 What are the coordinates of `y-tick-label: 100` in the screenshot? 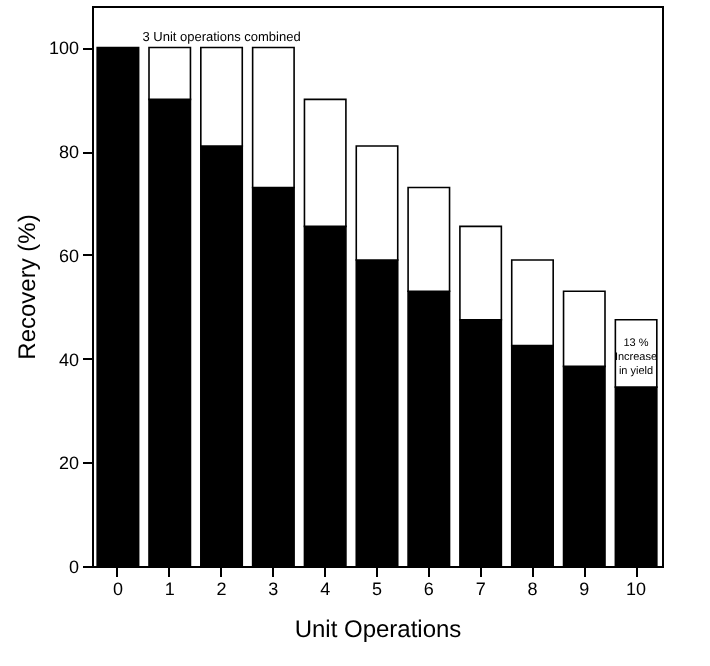 It's located at (63, 48).